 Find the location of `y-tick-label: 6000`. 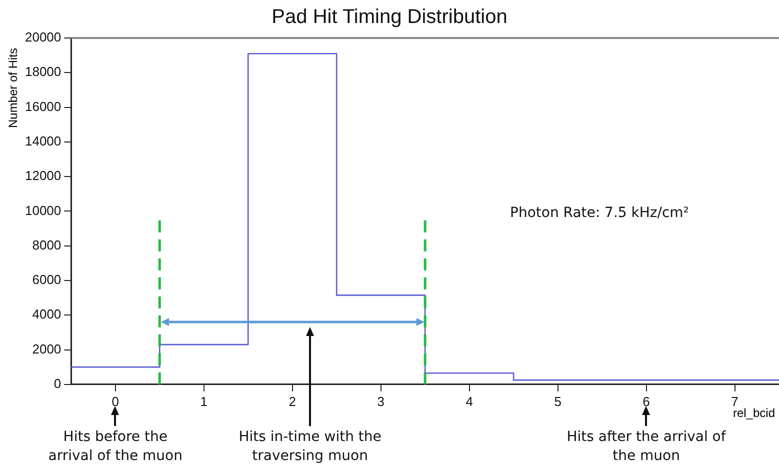

y-tick-label: 6000 is located at coordinates (47, 280).